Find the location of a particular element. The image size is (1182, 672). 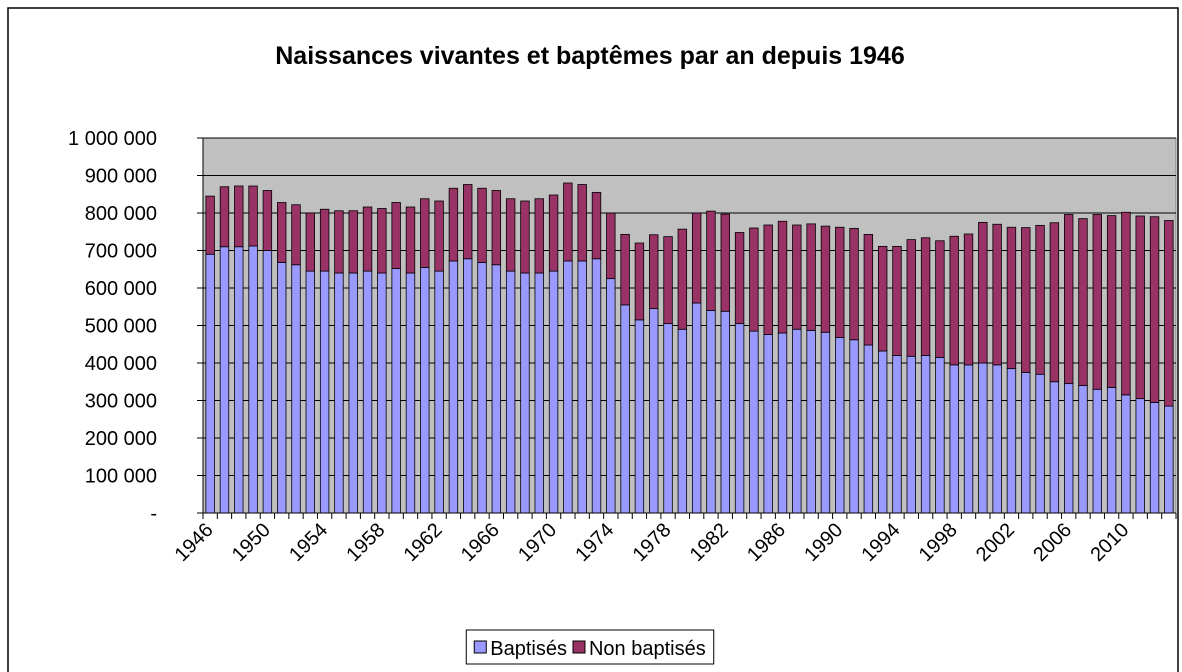

y-tick-label: 800 000 is located at coordinates (121, 214).